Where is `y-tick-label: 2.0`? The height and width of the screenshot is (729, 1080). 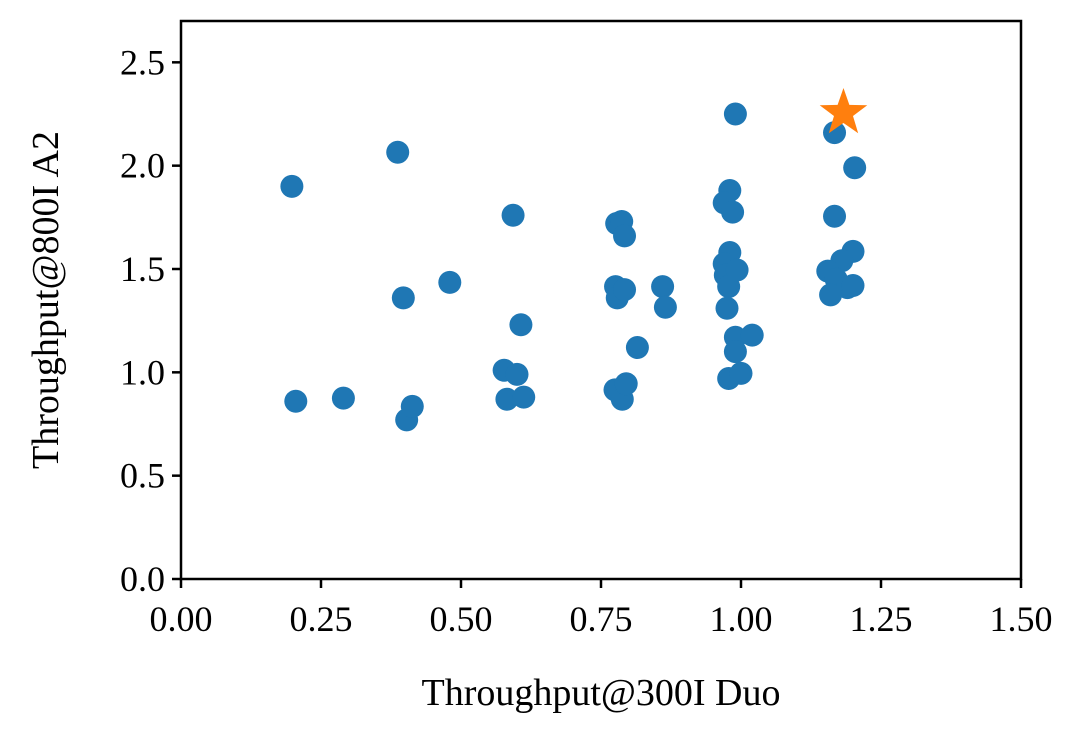
y-tick-label: 2.0 is located at coordinates (142, 166).